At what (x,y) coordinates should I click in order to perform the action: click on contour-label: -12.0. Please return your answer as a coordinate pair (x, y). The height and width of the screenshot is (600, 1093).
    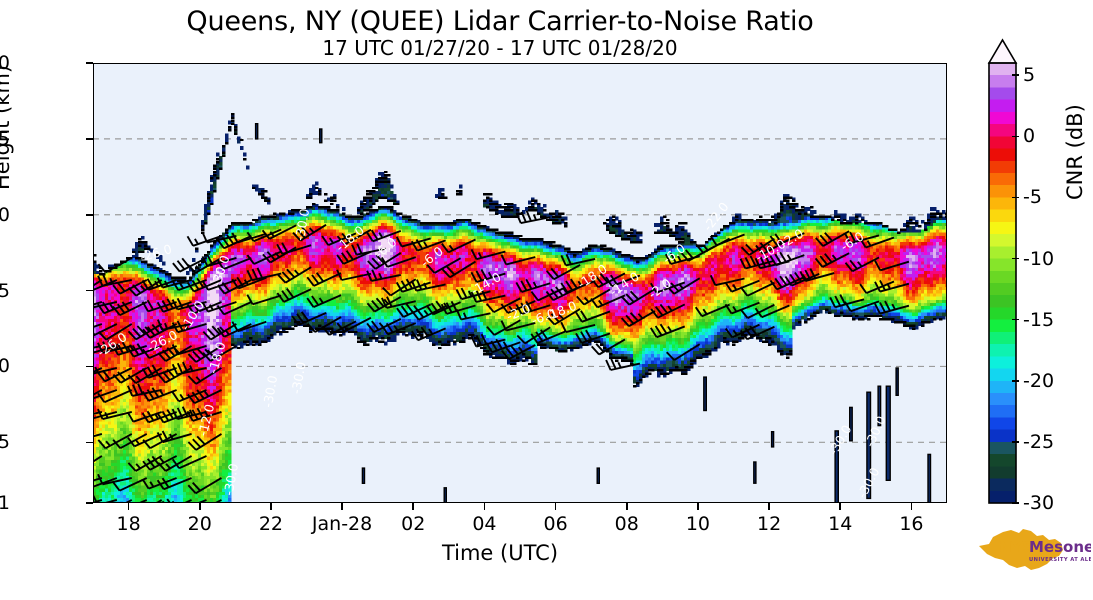
    Looking at the image, I should click on (206, 419).